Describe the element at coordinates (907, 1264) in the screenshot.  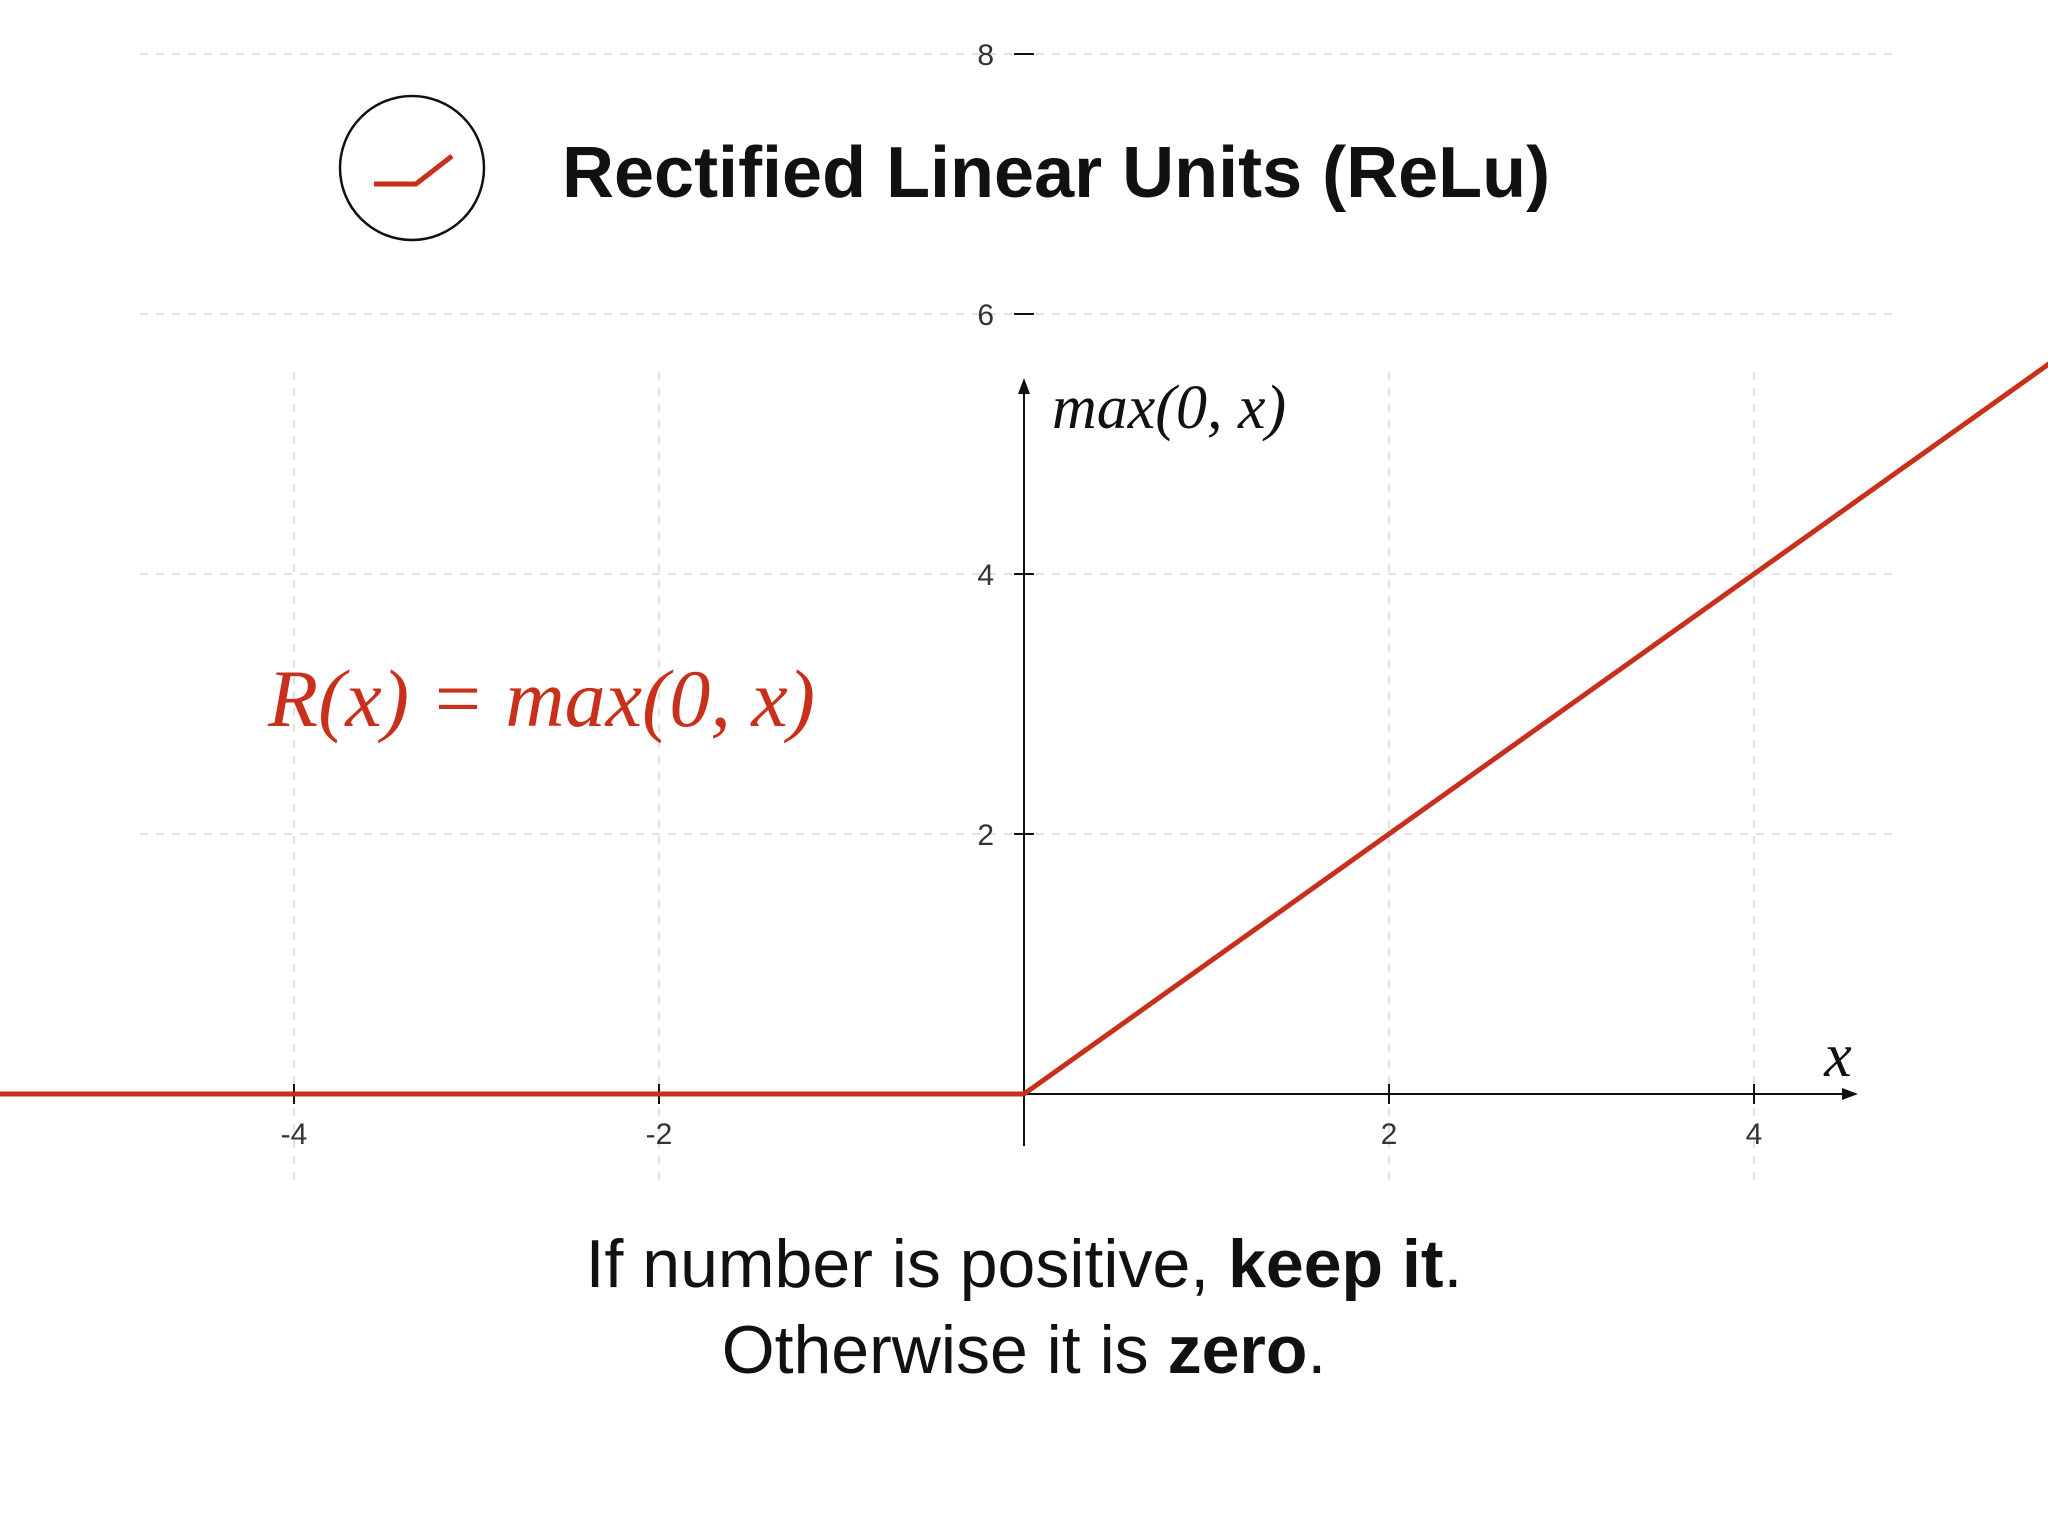
I see `caption-line-1-text: If number is positive,` at that location.